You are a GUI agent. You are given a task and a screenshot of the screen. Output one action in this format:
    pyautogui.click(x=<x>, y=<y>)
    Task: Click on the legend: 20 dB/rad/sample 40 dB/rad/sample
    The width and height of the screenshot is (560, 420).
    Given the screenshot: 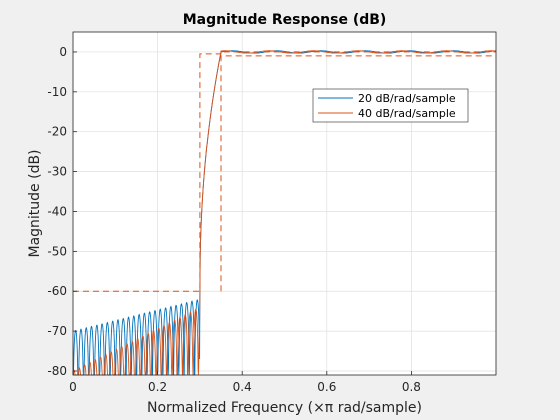 What is the action you would take?
    pyautogui.click(x=390, y=105)
    